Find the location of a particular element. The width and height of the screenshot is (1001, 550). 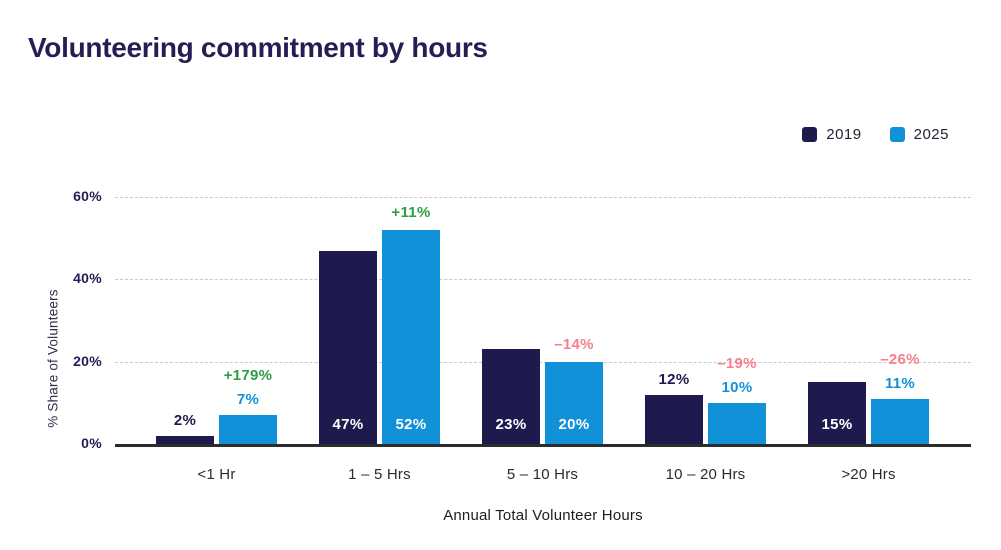

change-label: –26% is located at coordinates (900, 359).